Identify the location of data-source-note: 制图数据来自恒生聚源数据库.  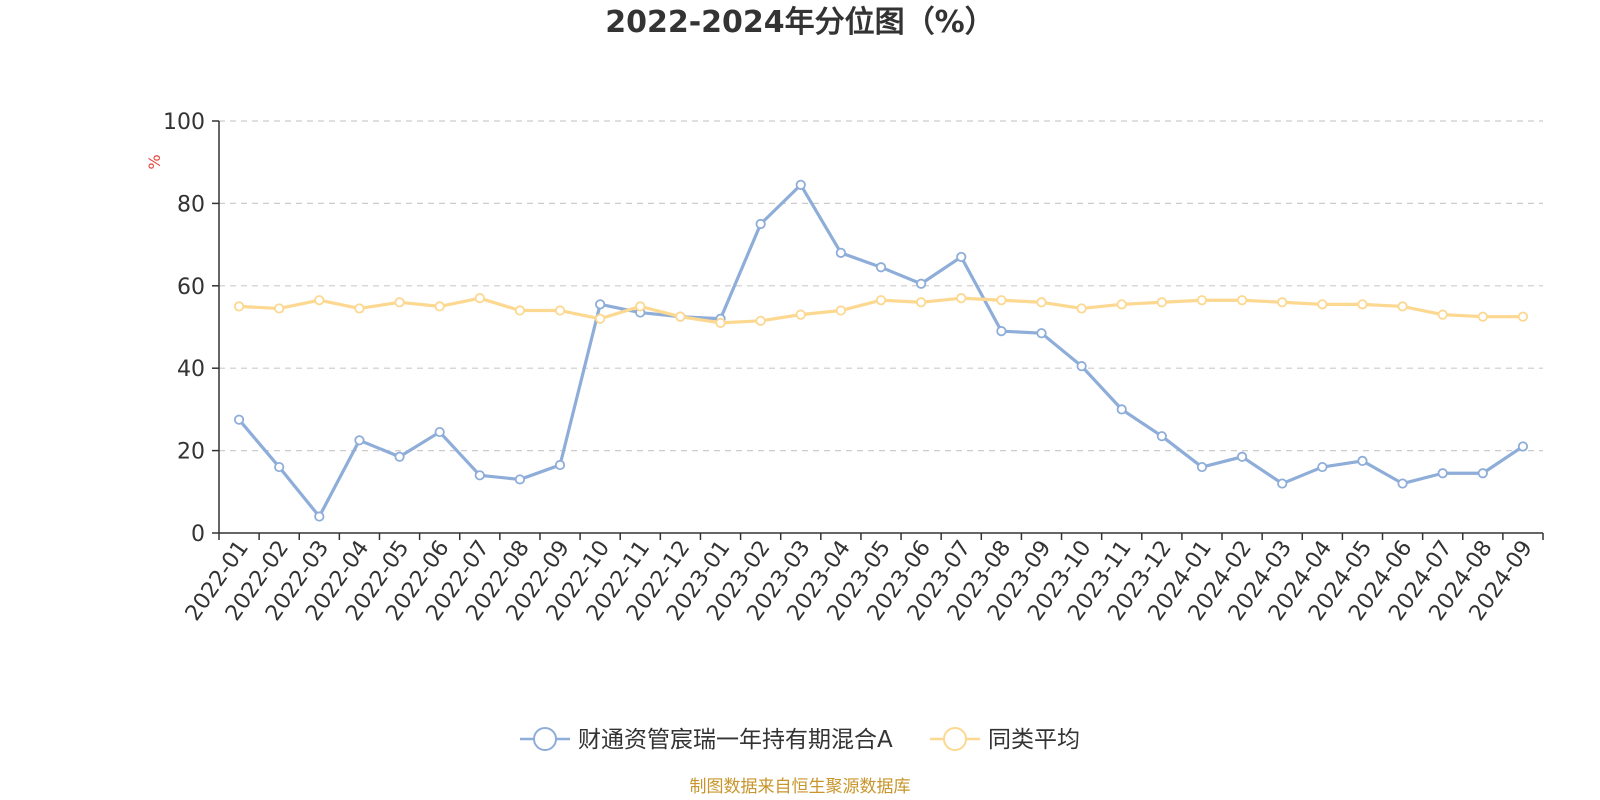
(800, 787).